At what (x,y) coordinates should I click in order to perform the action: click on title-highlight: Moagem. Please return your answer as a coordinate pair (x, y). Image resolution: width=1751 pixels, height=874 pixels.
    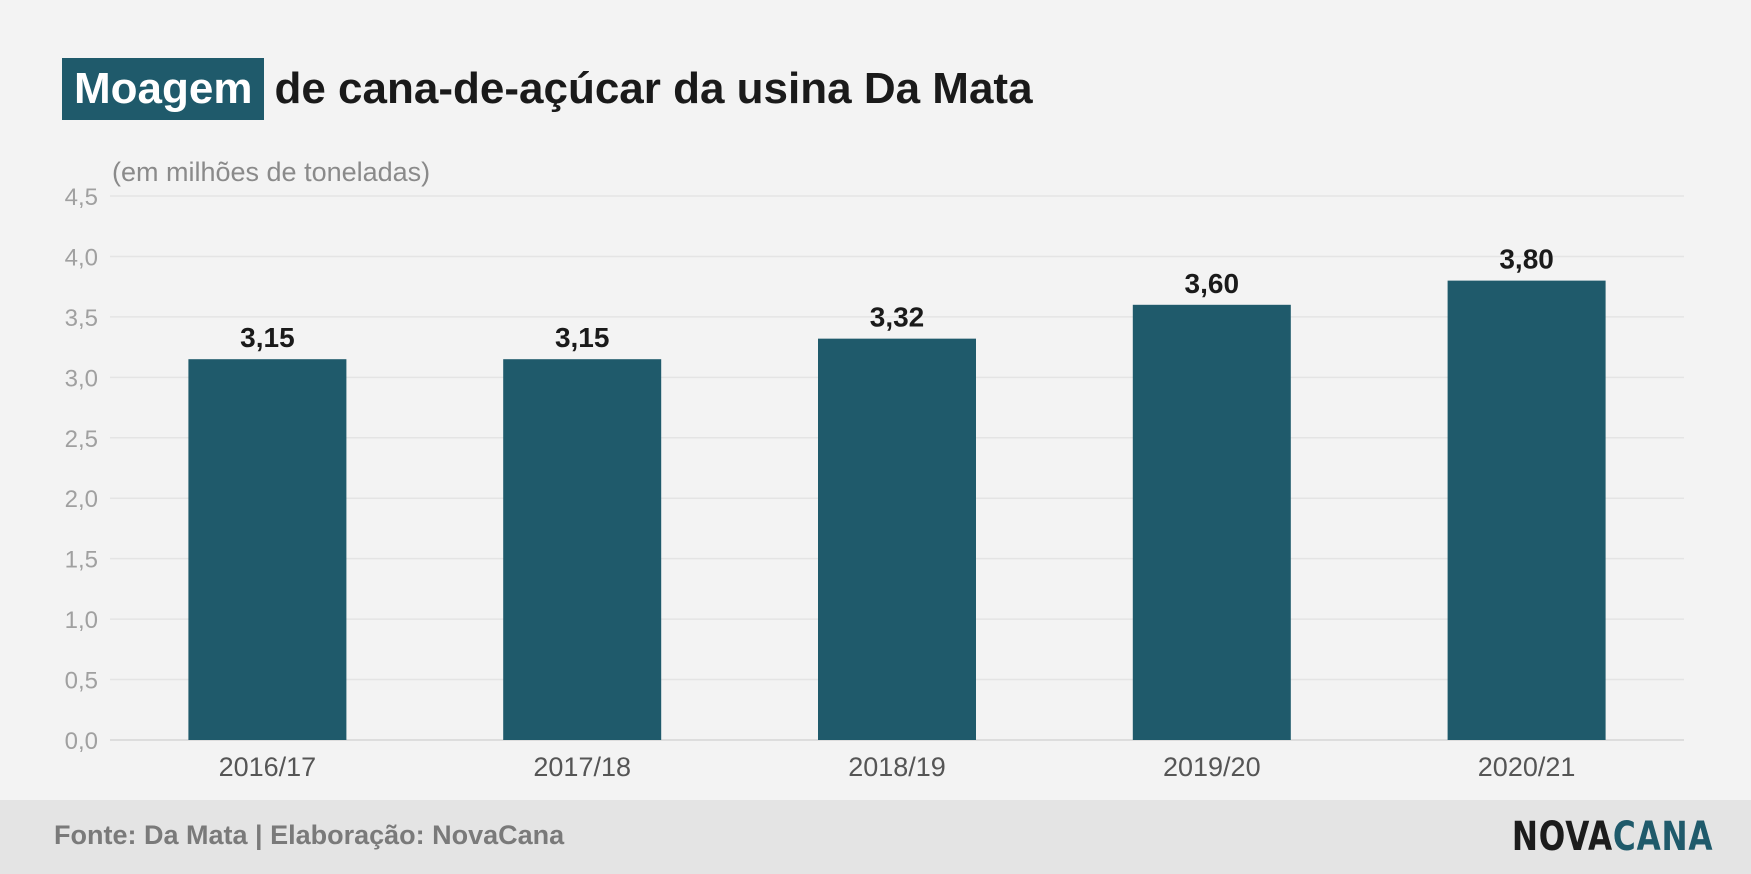
    Looking at the image, I should click on (163, 89).